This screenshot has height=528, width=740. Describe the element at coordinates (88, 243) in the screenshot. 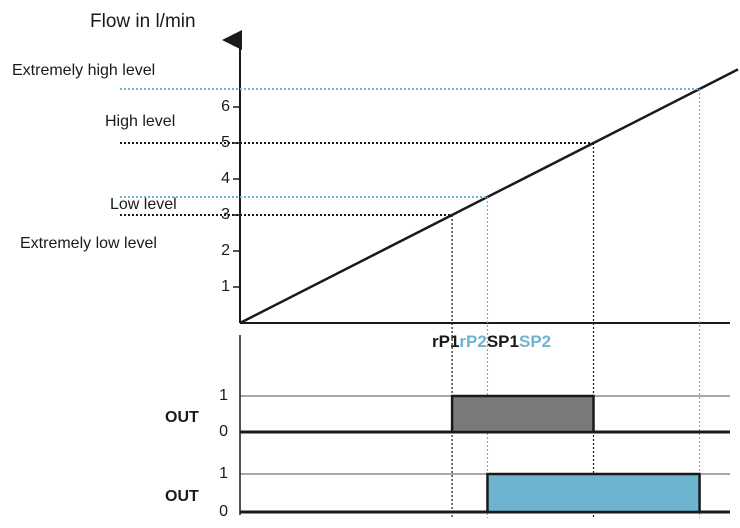

I see `level-label: Extremely low level` at that location.